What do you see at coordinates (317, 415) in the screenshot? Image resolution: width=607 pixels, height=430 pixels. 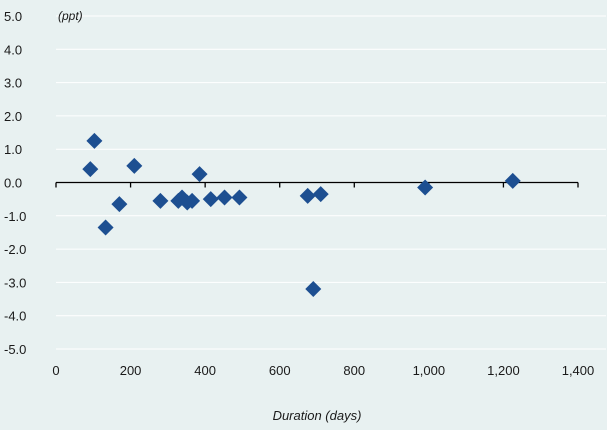 I see `x-axis-label: Duration (days)` at bounding box center [317, 415].